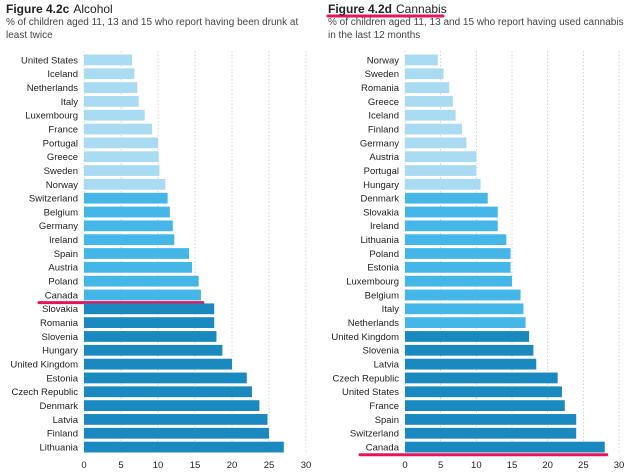 The width and height of the screenshot is (640, 475). I want to click on alcohol-figure-title: Alcohol, so click(93, 9).